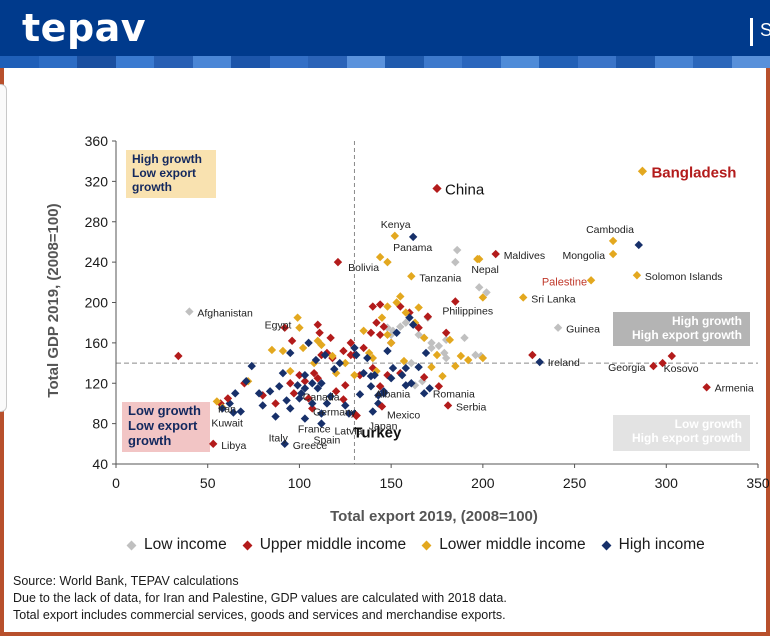 The width and height of the screenshot is (770, 636). I want to click on country-label: Afghanistan, so click(225, 314).